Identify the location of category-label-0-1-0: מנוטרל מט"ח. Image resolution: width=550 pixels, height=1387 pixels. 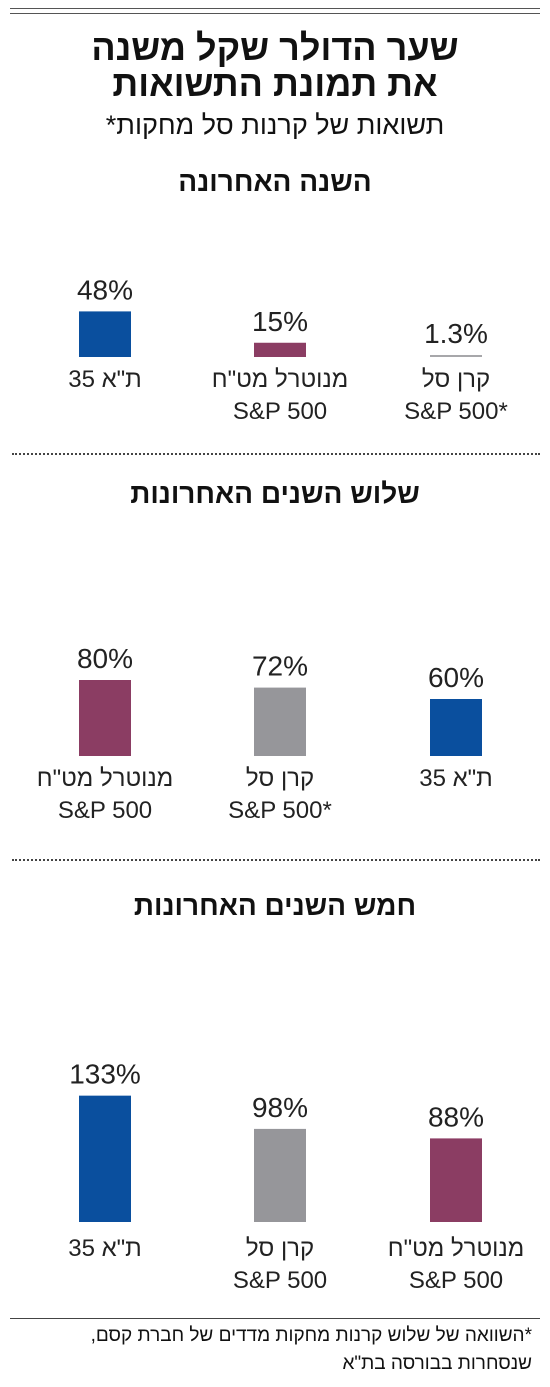
(280, 379).